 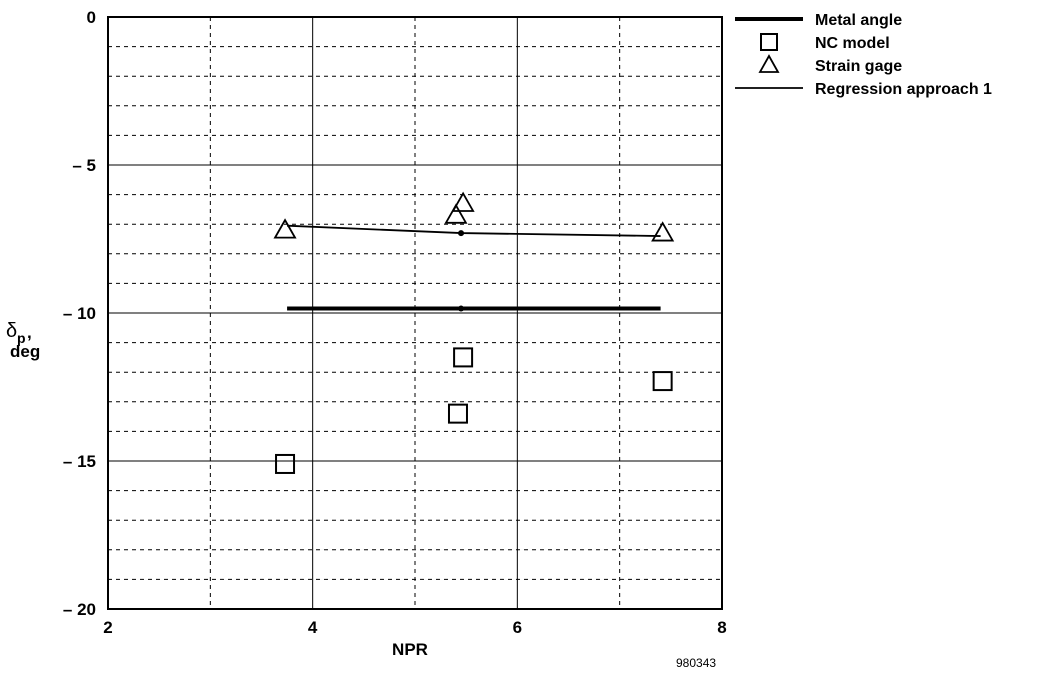 I want to click on x-tick-label: 4, so click(x=313, y=627).